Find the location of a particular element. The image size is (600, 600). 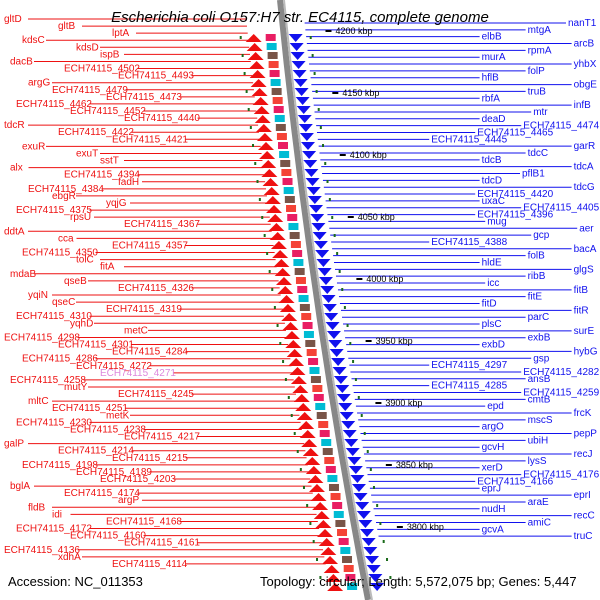

right-gene-label: ECH74115_4396 is located at coordinates (515, 215).